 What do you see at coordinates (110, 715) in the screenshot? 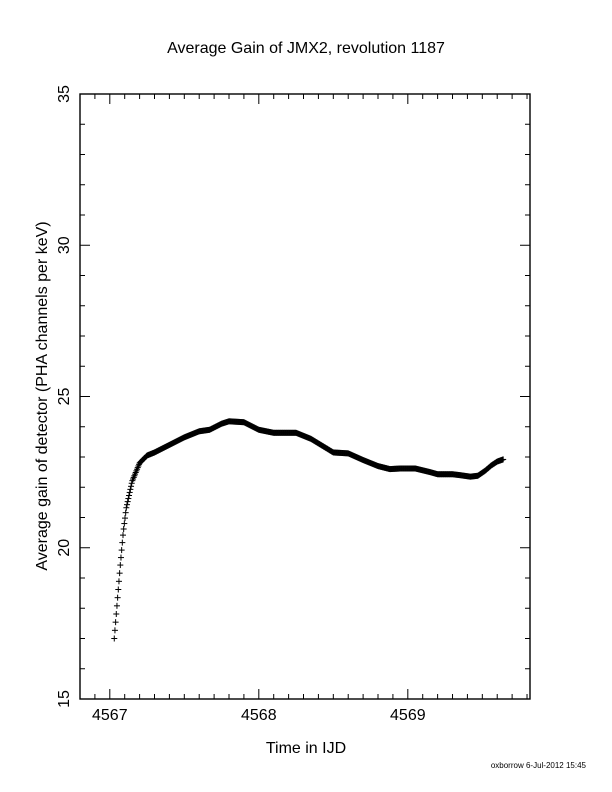
I see `x-tick-label: 4567` at bounding box center [110, 715].